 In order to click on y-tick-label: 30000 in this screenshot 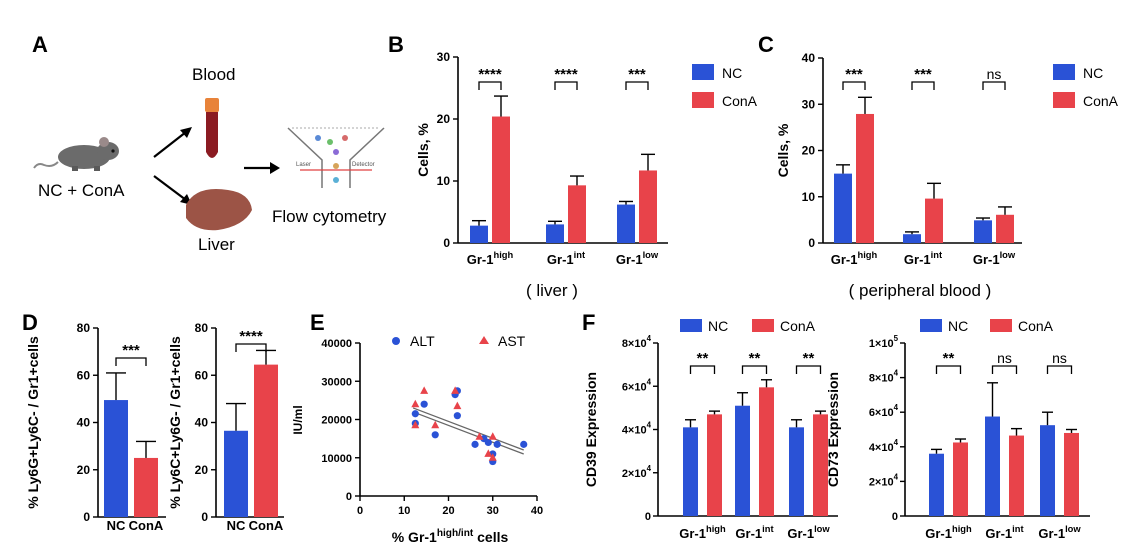, I will do `click(336, 382)`.